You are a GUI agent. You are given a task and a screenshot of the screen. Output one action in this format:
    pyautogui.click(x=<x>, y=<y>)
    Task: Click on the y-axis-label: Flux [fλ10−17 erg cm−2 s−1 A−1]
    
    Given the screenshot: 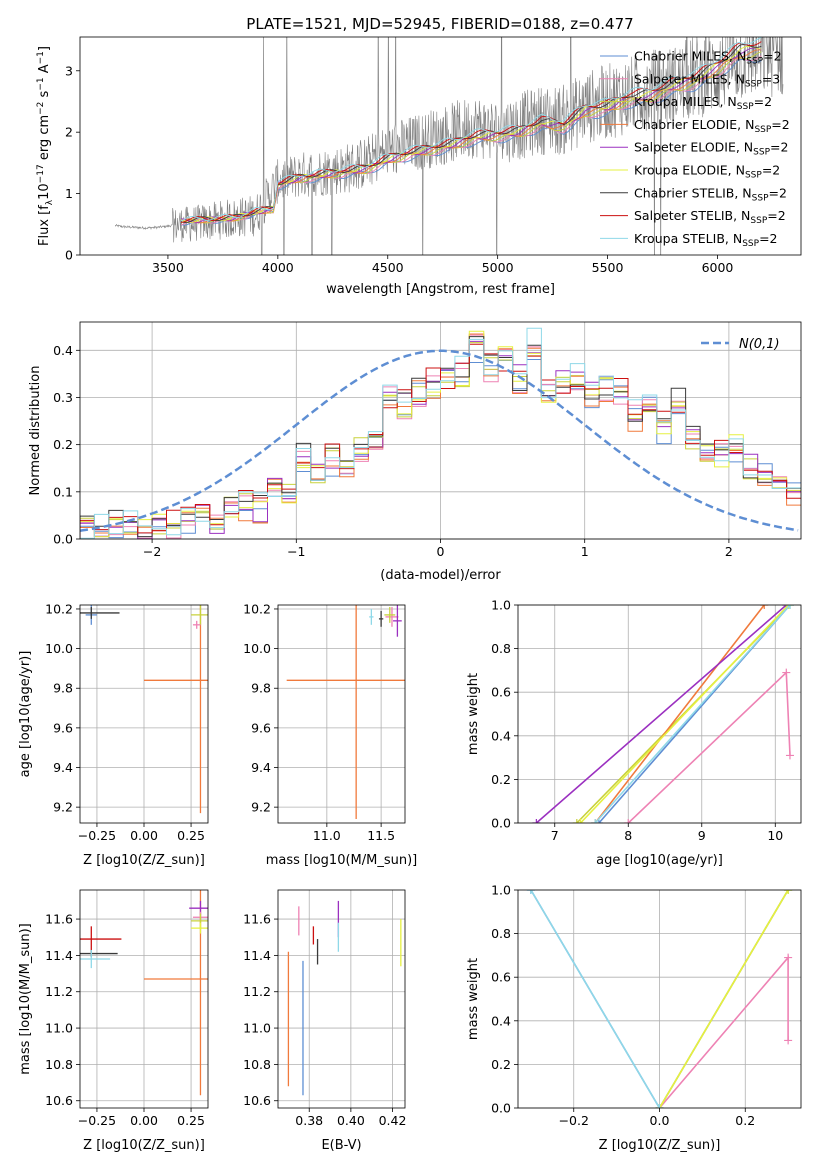 What is the action you would take?
    pyautogui.click(x=45, y=146)
    